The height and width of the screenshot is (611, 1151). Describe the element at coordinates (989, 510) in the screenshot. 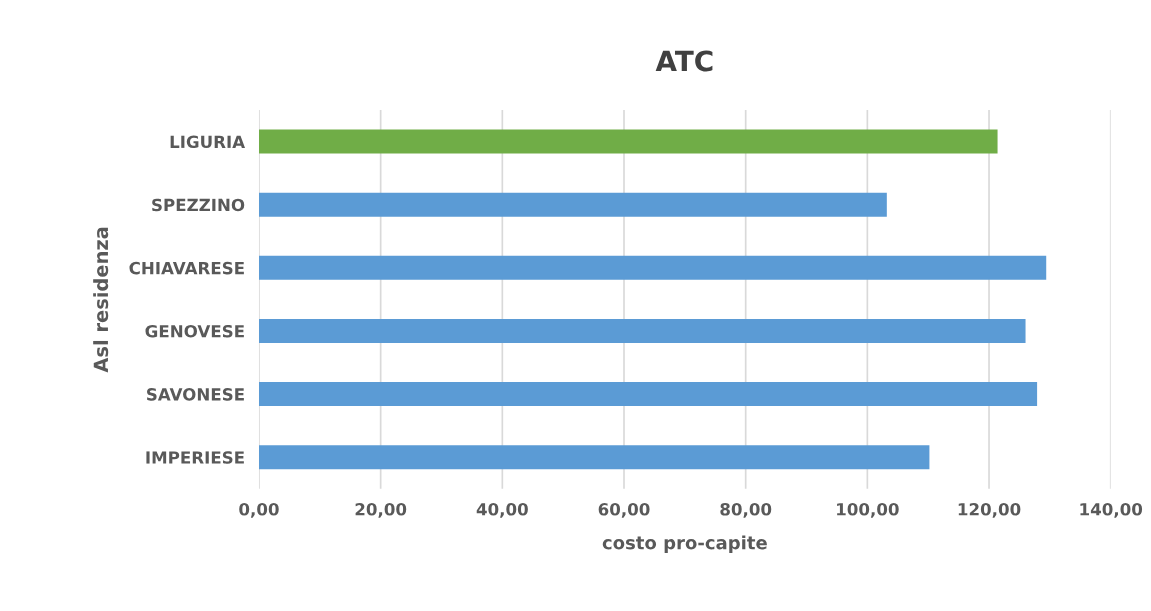

I see `x-tick-label: 120,00` at that location.